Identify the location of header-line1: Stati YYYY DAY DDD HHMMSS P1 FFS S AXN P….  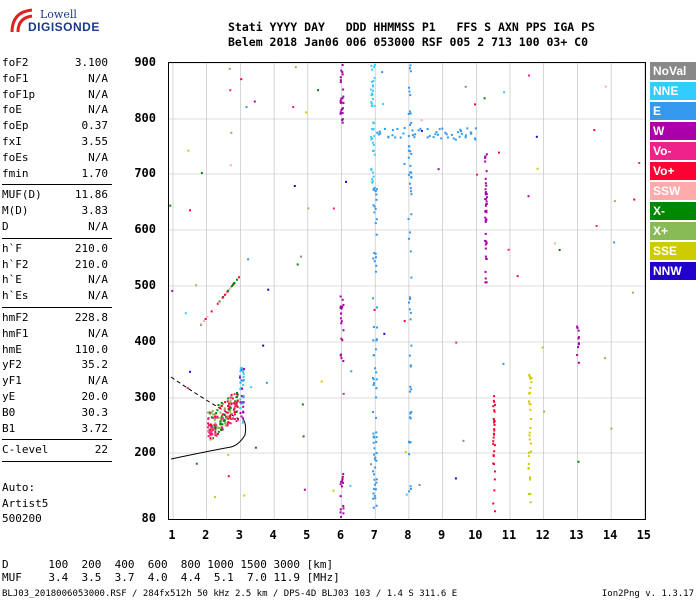
(411, 27).